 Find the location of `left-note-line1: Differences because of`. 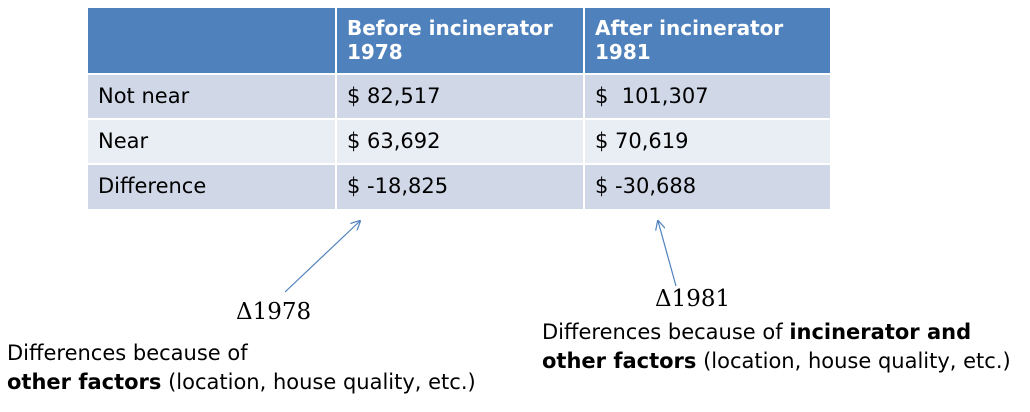

left-note-line1: Differences because of is located at coordinates (127, 353).